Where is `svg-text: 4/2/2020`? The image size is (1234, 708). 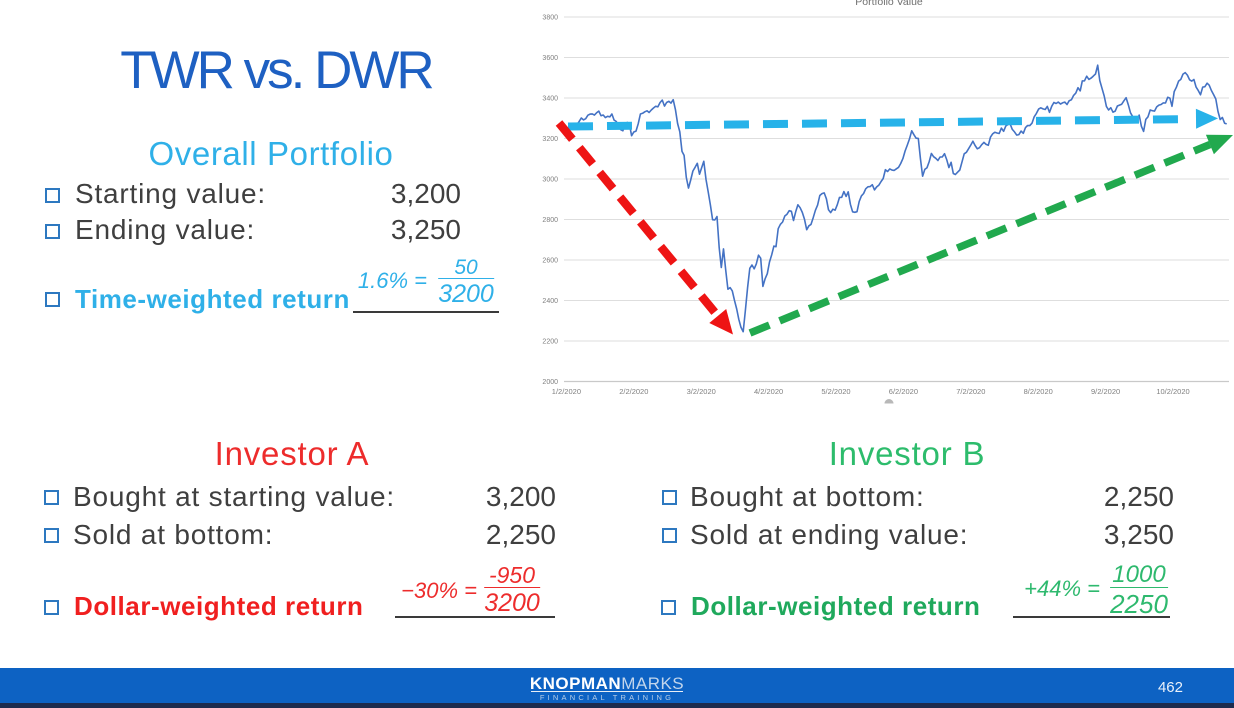
svg-text: 4/2/2020 is located at coordinates (768, 391).